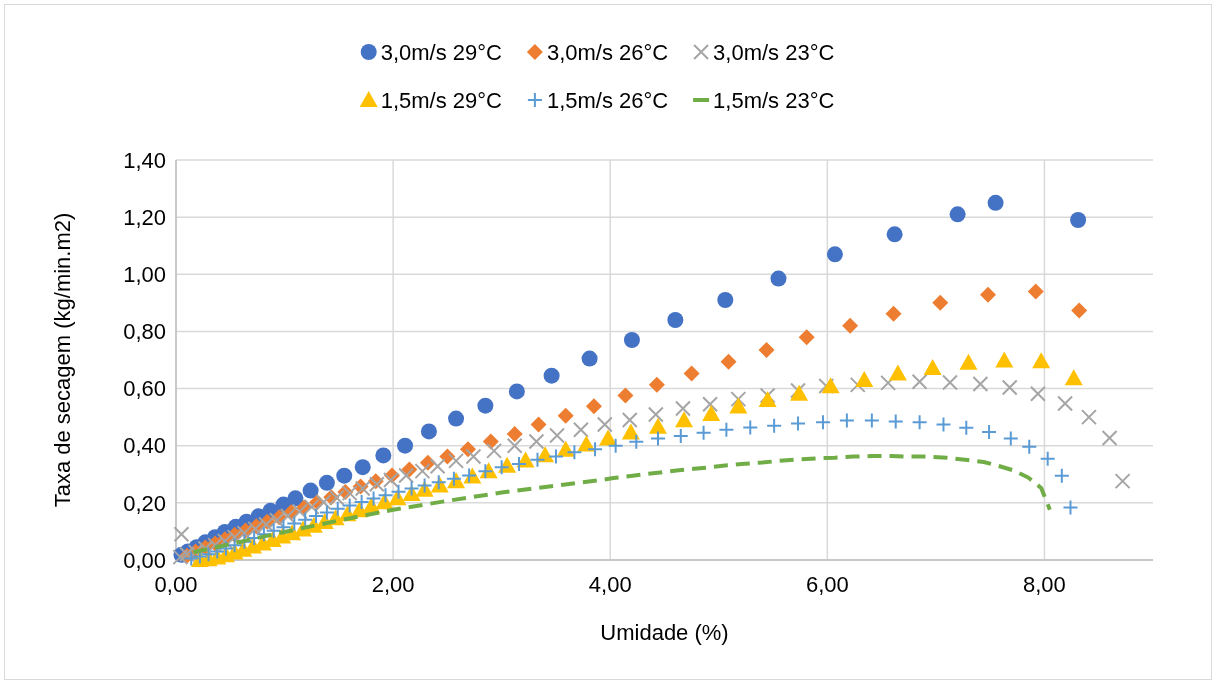  What do you see at coordinates (144, 217) in the screenshot?
I see `y-tick-label: 1,20` at bounding box center [144, 217].